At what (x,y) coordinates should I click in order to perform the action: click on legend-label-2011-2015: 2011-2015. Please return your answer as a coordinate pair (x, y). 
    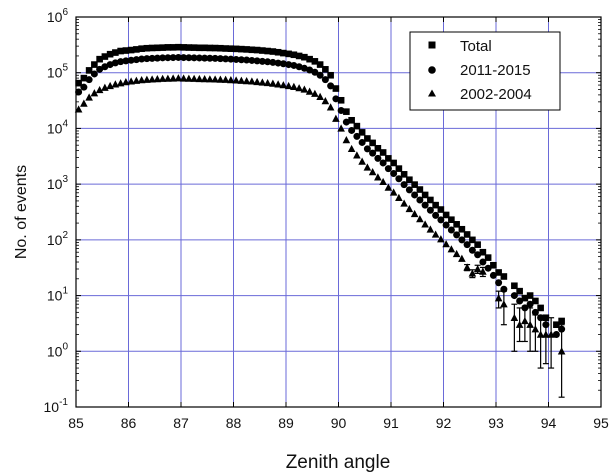
    Looking at the image, I should click on (495, 70).